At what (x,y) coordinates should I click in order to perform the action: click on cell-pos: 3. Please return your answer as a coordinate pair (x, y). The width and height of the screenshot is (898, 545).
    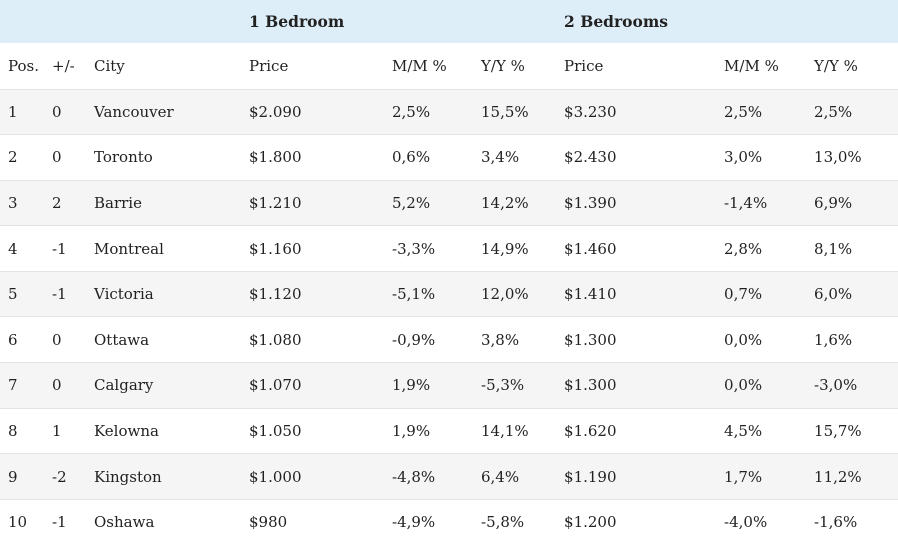
    Looking at the image, I should click on (13, 202).